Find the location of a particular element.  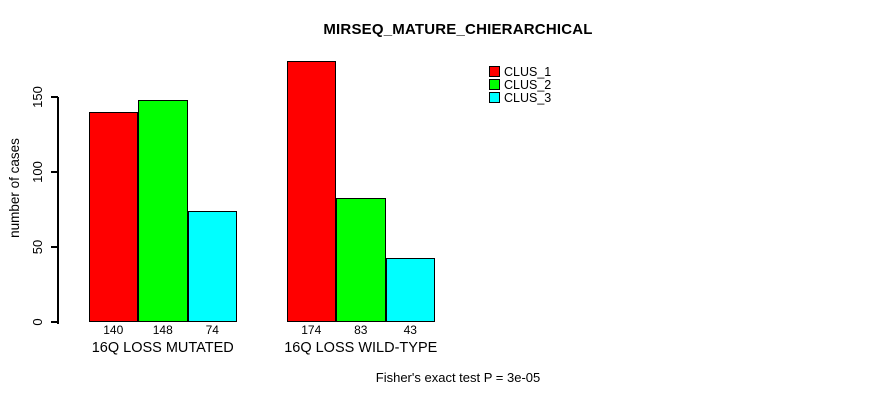

legend-label: CLUS_1 is located at coordinates (528, 71).